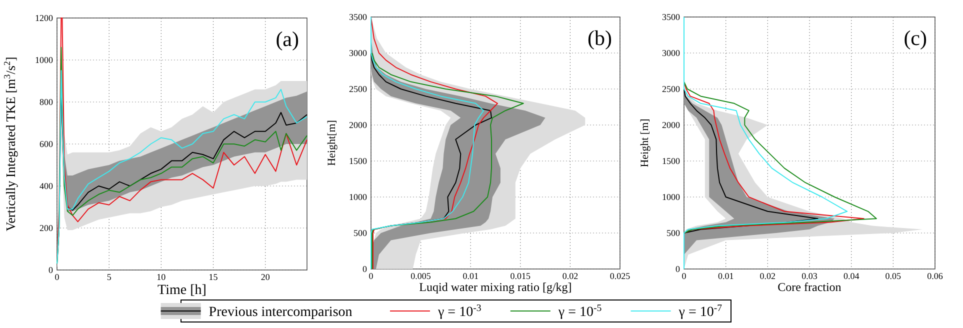  I want to click on x-tick-label: 0.06, so click(935, 276).